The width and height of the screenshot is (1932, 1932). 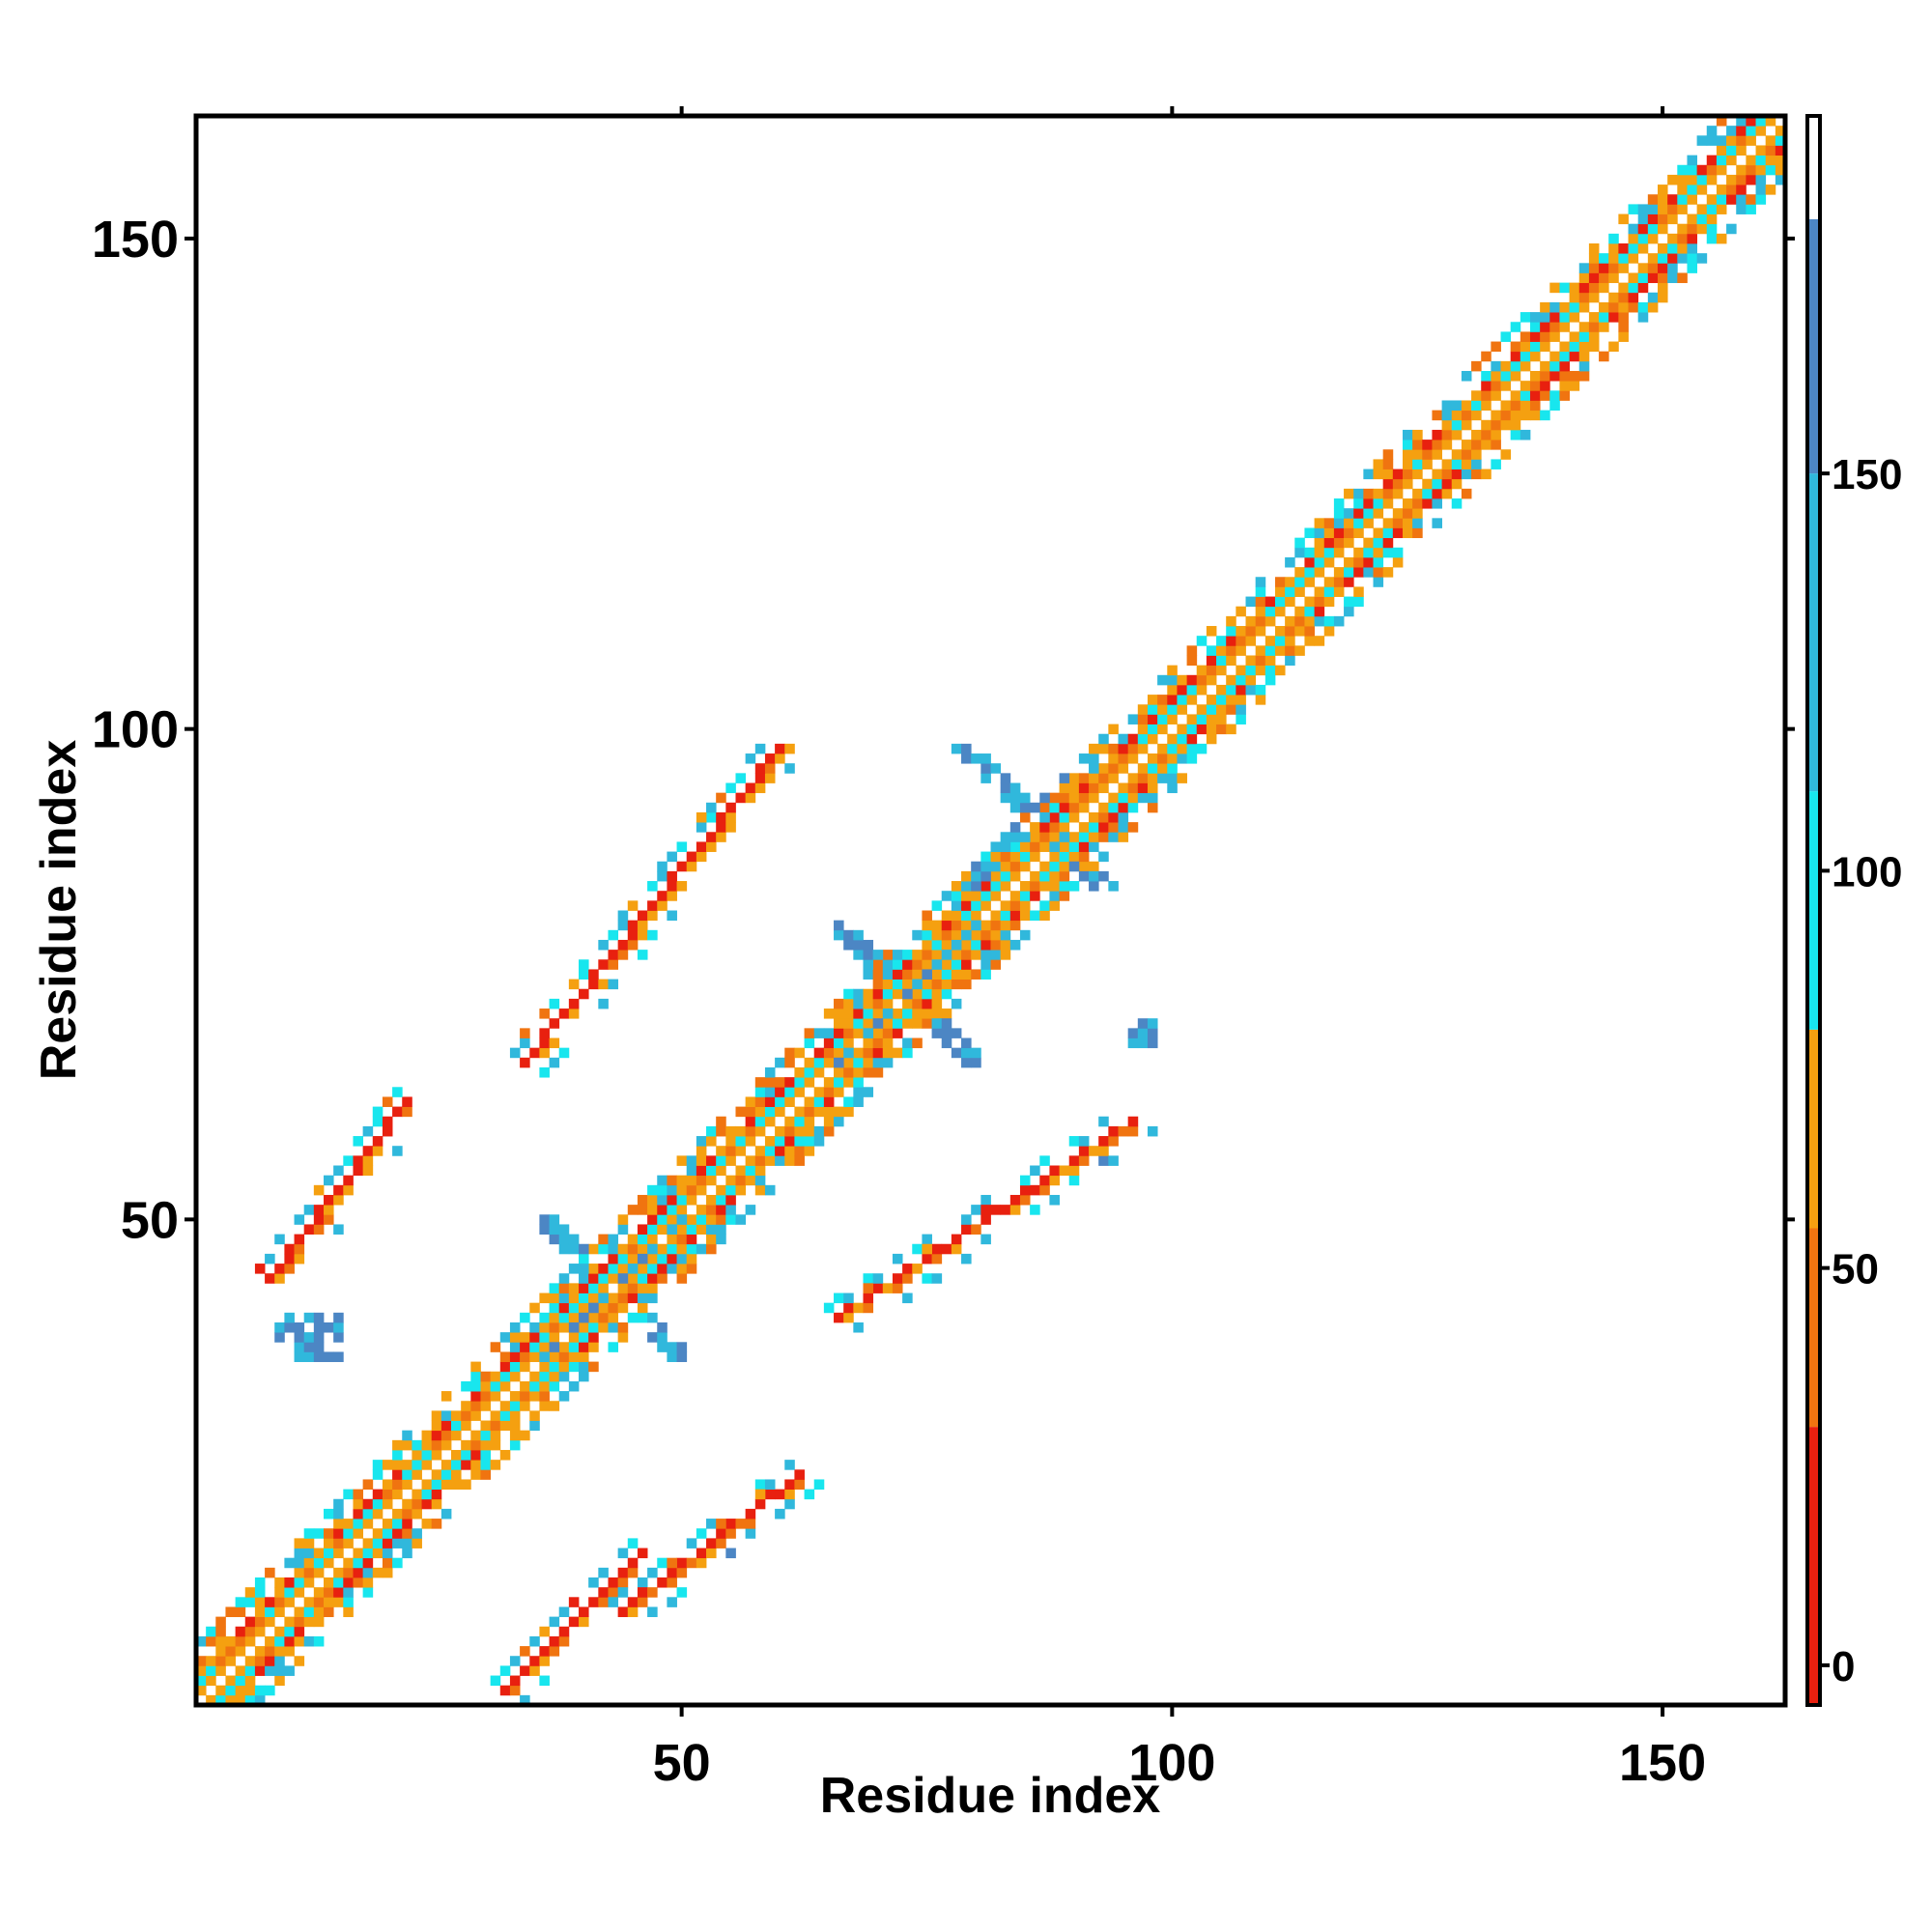 I want to click on colorbar-tick-label: 150, so click(x=1867, y=474).